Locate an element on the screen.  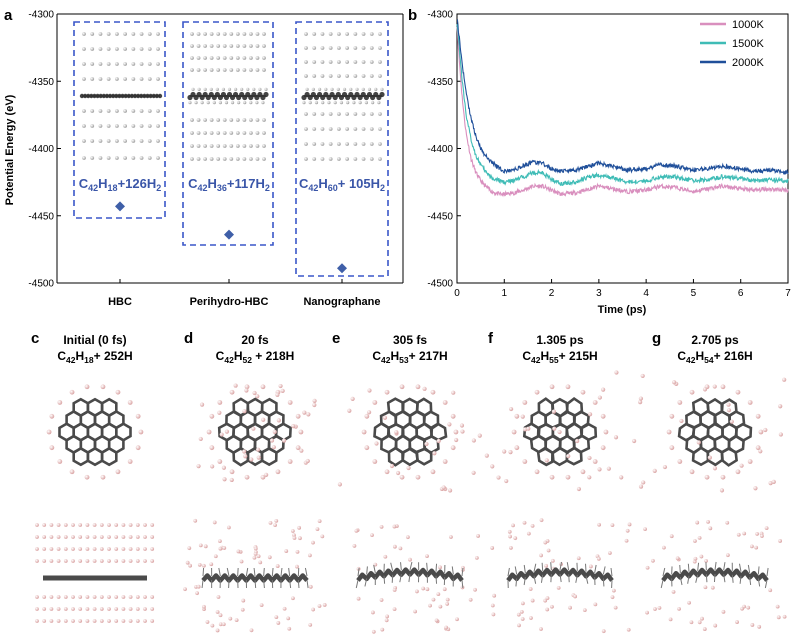
series-line-2000k is located at coordinates (622, 97).